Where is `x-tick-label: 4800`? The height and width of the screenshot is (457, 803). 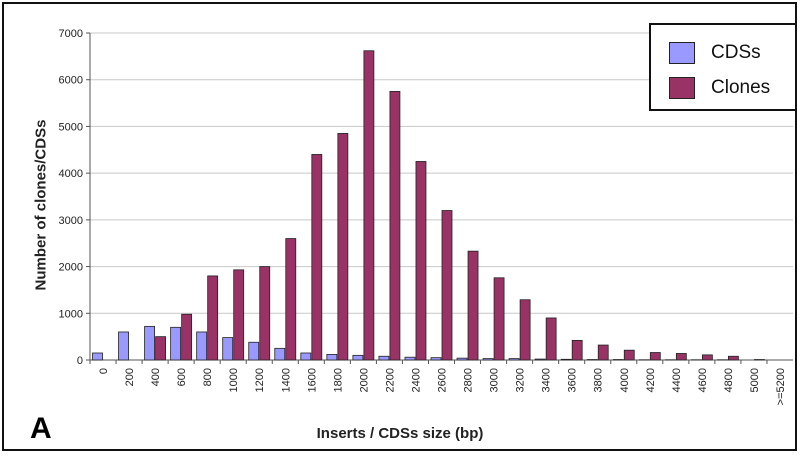
x-tick-label: 4800 is located at coordinates (729, 380).